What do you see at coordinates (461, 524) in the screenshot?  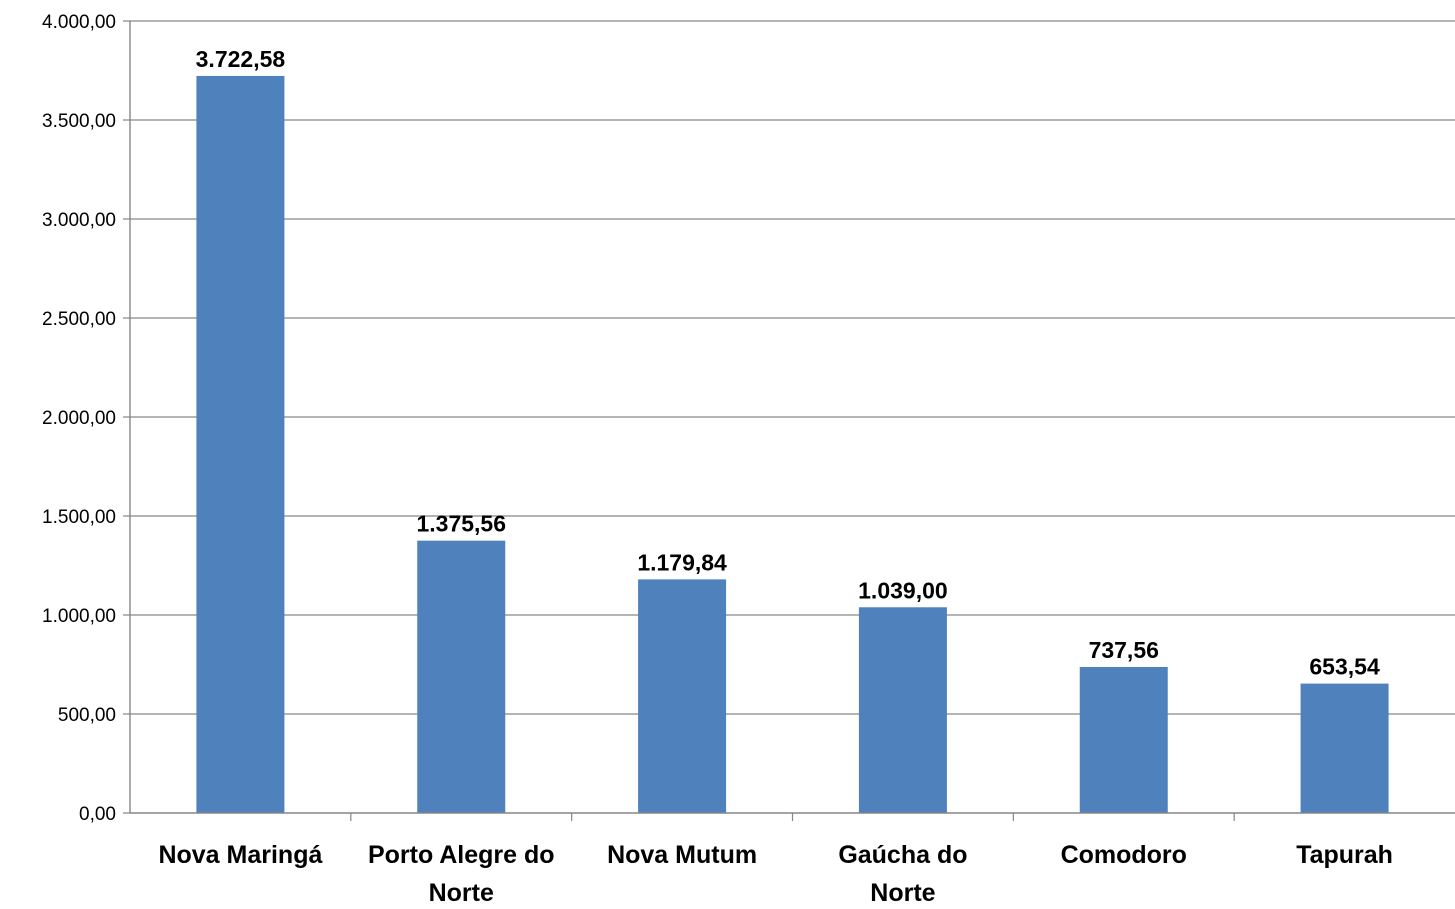 I see `data-label: 1.375,56` at bounding box center [461, 524].